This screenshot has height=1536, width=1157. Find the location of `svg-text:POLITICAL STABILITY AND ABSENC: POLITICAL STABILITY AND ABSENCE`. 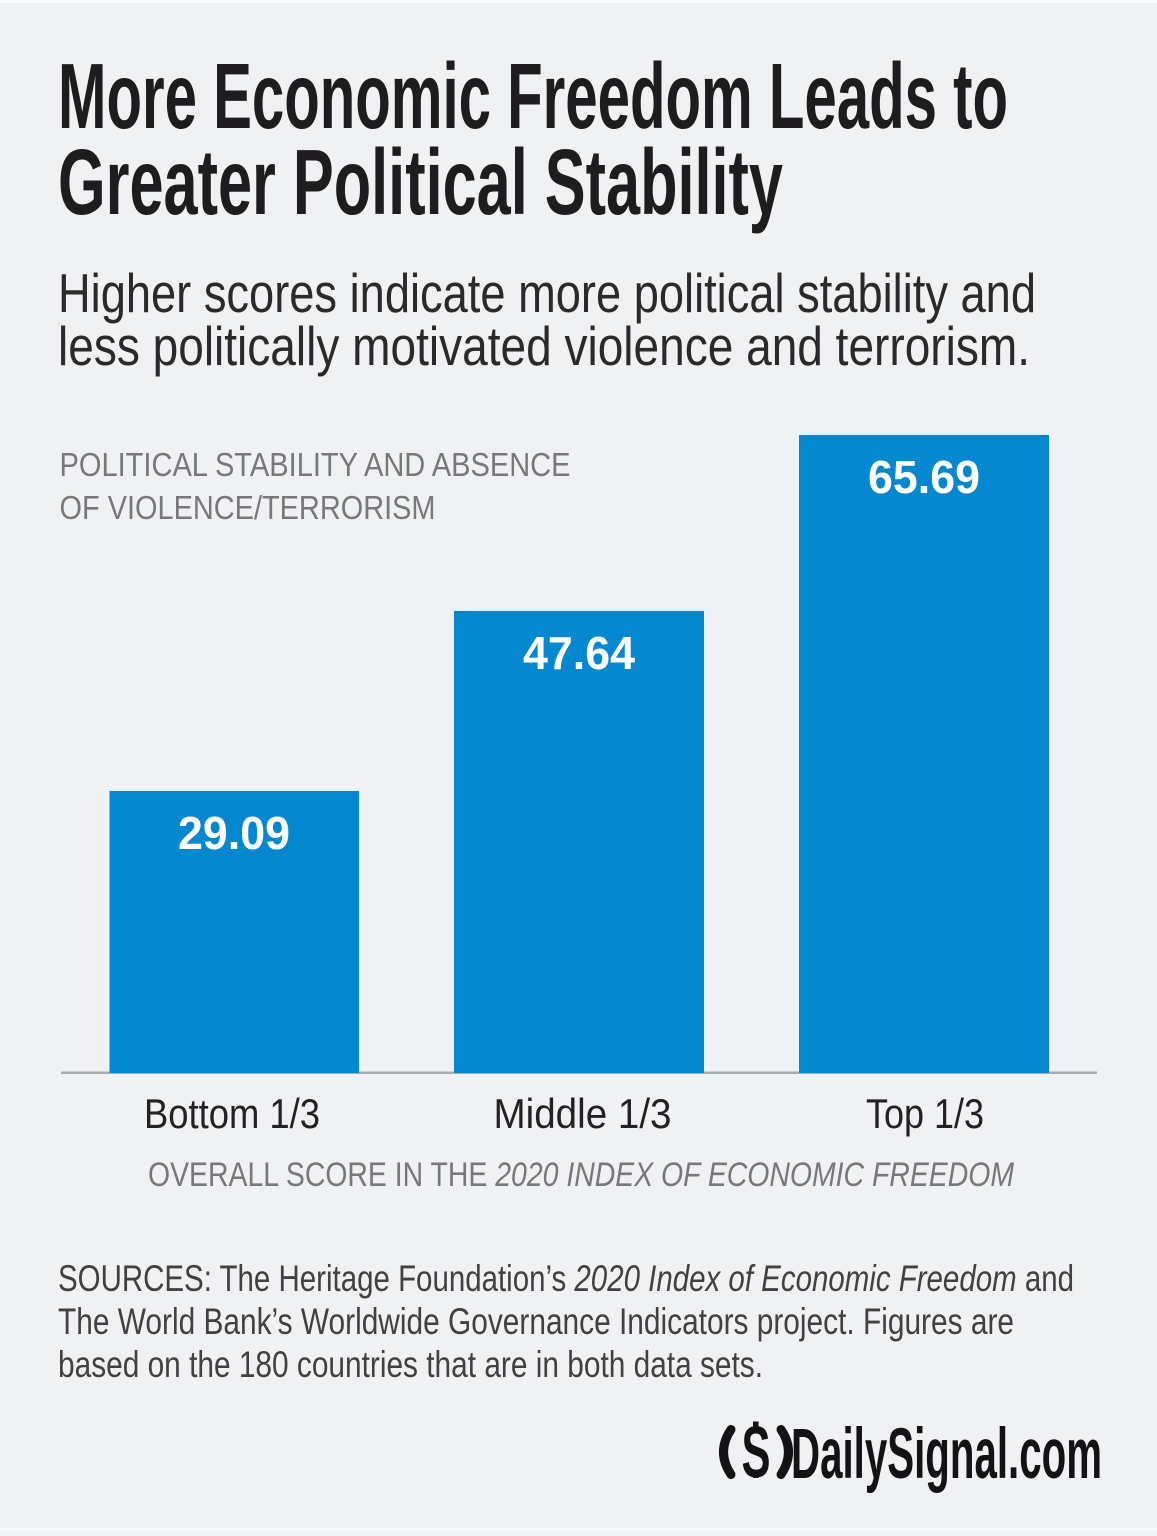

svg-text:POLITICAL STABILITY AND ABSENC: POLITICAL STABILITY AND ABSENCE is located at coordinates (315, 465).